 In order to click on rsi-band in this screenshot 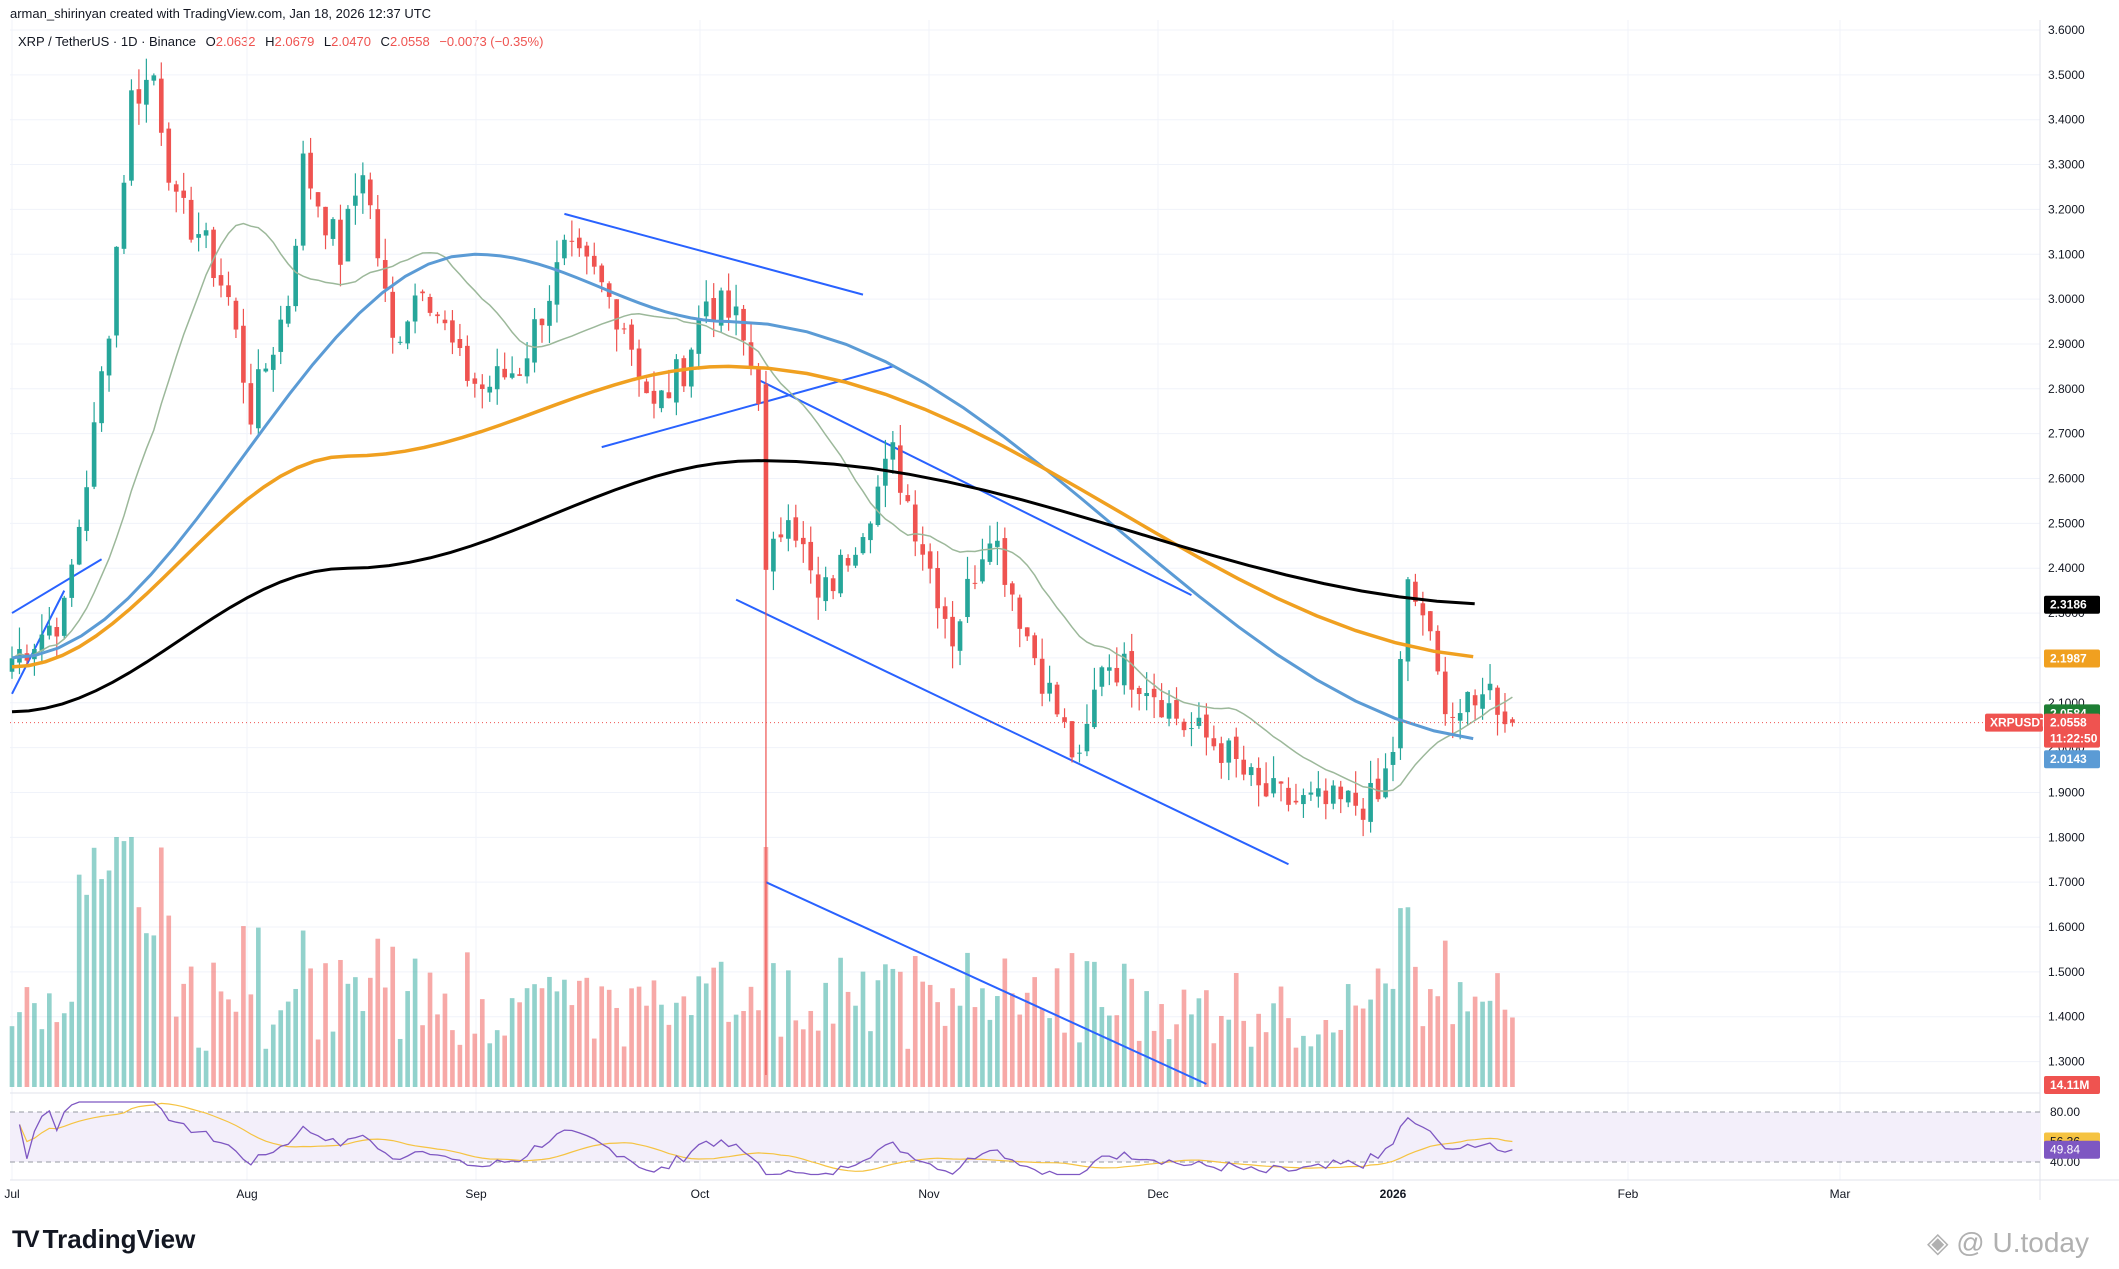, I will do `click(1025, 1137)`.